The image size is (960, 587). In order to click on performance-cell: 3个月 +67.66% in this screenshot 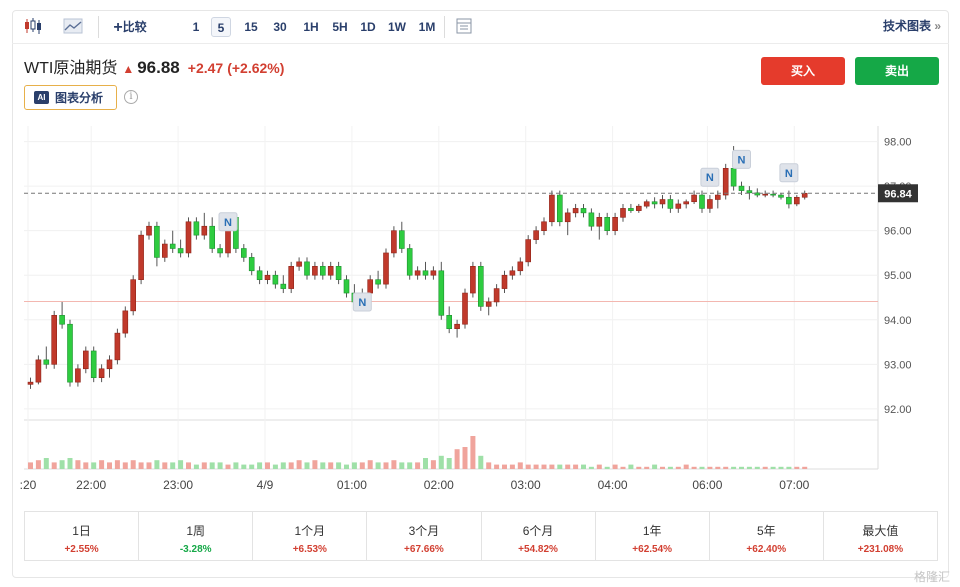, I will do `click(424, 536)`.